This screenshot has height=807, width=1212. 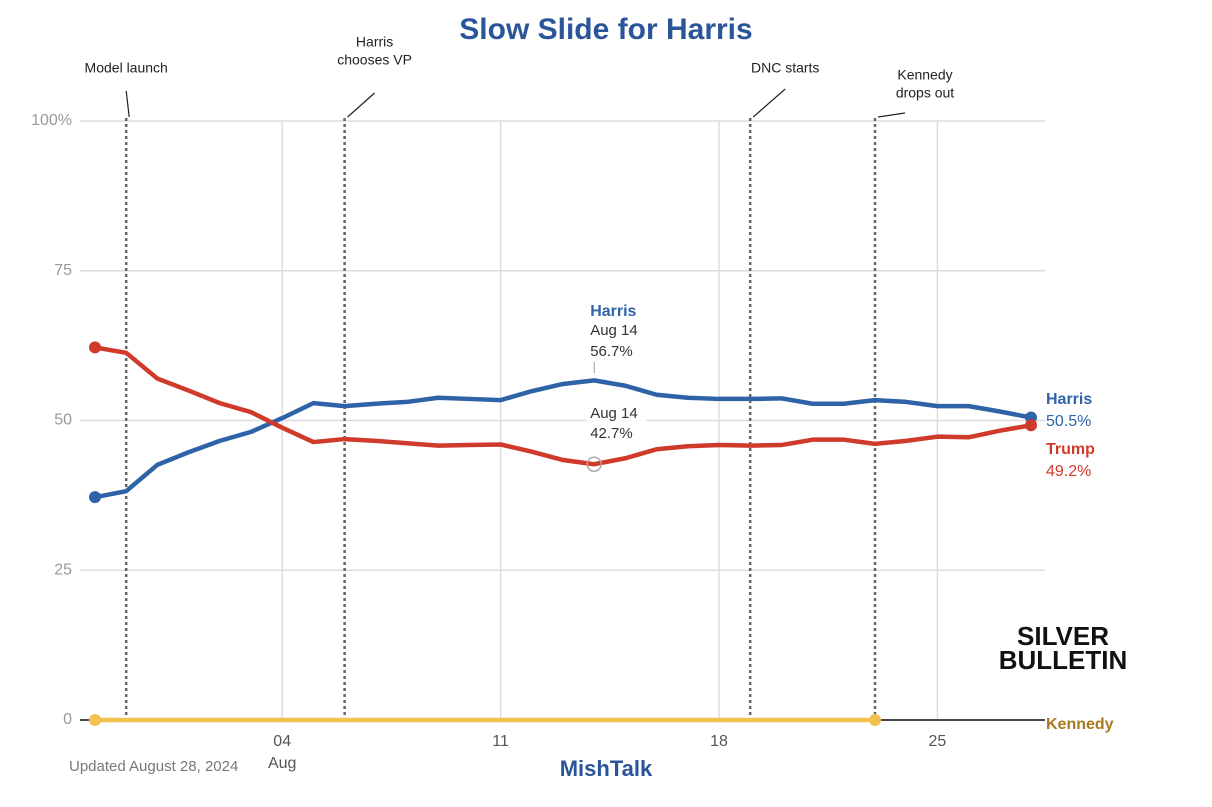 What do you see at coordinates (613, 311) in the screenshot?
I see `annotation-name: Harris` at bounding box center [613, 311].